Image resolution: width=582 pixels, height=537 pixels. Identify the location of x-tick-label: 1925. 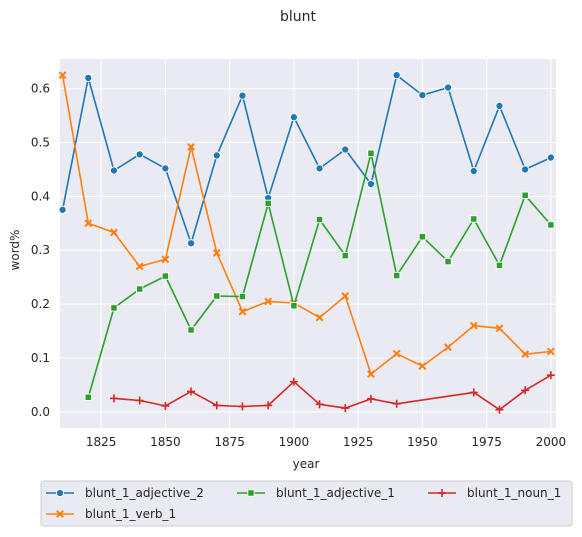
(358, 442).